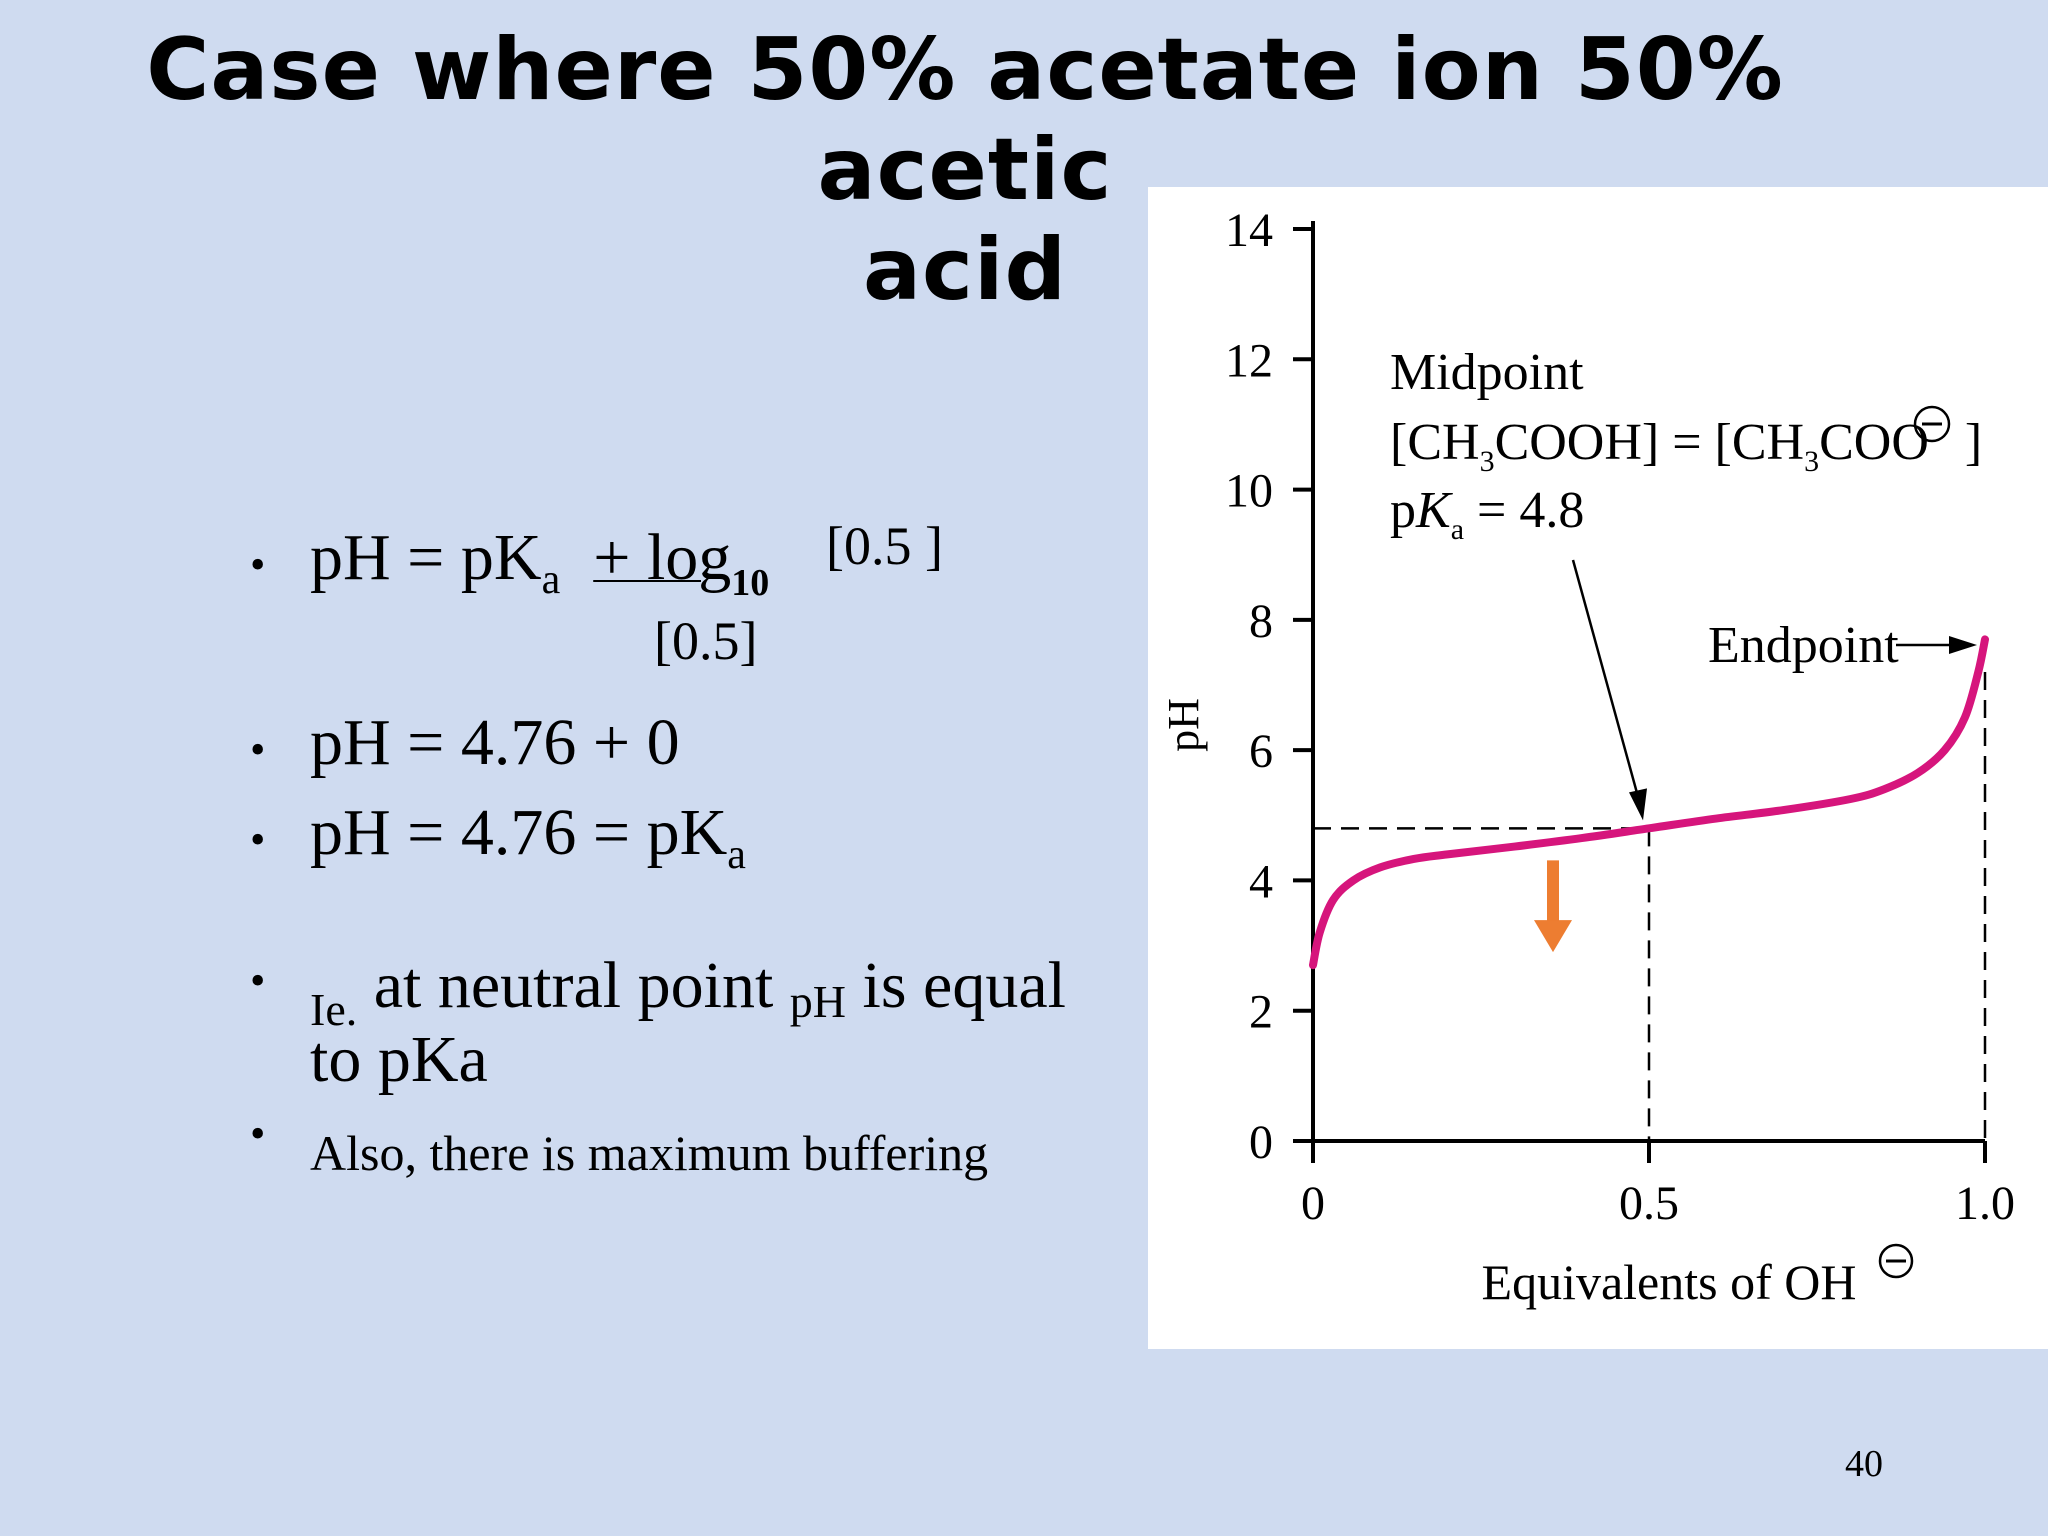 This screenshot has height=1536, width=2048. I want to click on endpoint-label: Endpoint, so click(1803, 645).